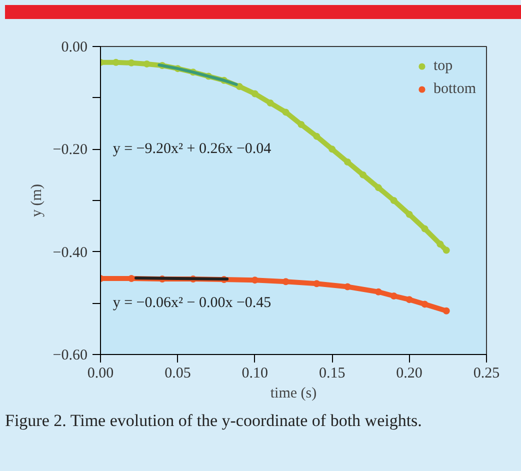  What do you see at coordinates (177, 374) in the screenshot?
I see `x-tick-label: 0.05` at bounding box center [177, 374].